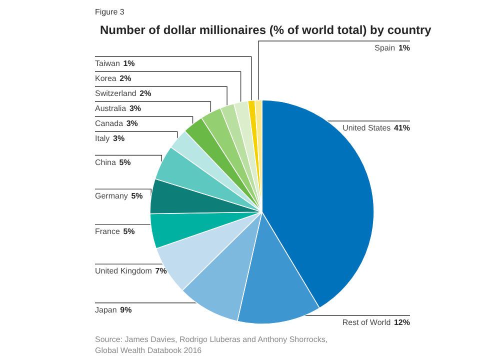 The height and width of the screenshot is (362, 500). I want to click on slice-label: Rest of World, so click(366, 323).